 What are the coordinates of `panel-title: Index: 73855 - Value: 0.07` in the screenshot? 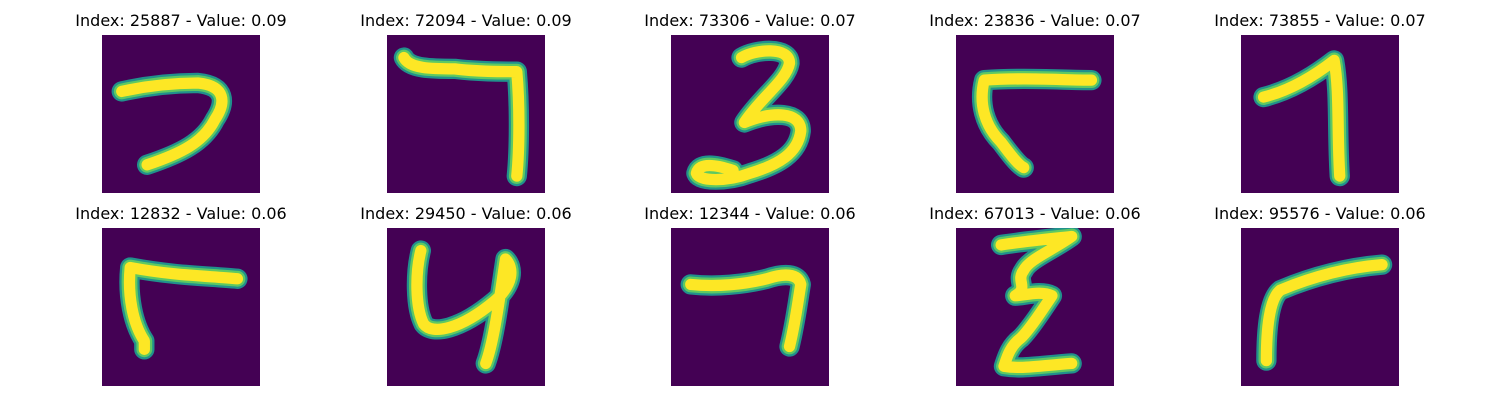 It's located at (1320, 20).